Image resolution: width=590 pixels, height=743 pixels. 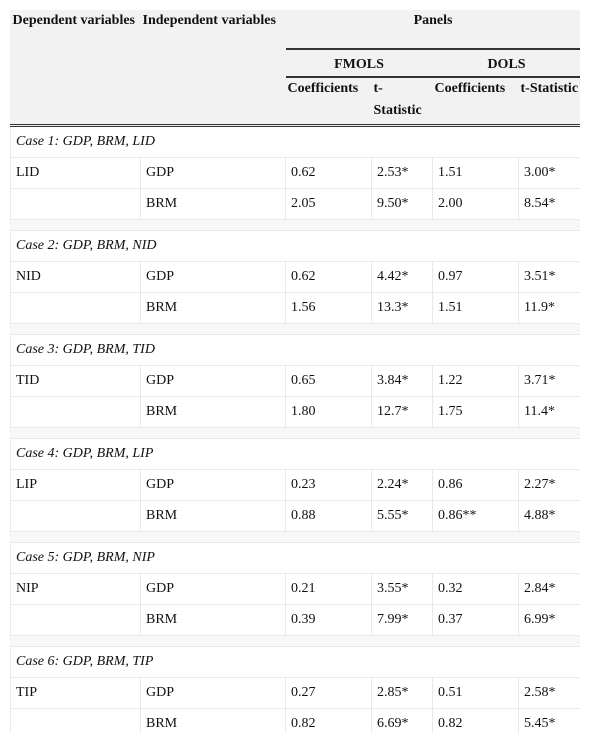 I want to click on value-cell: 4.42*, so click(x=402, y=277).